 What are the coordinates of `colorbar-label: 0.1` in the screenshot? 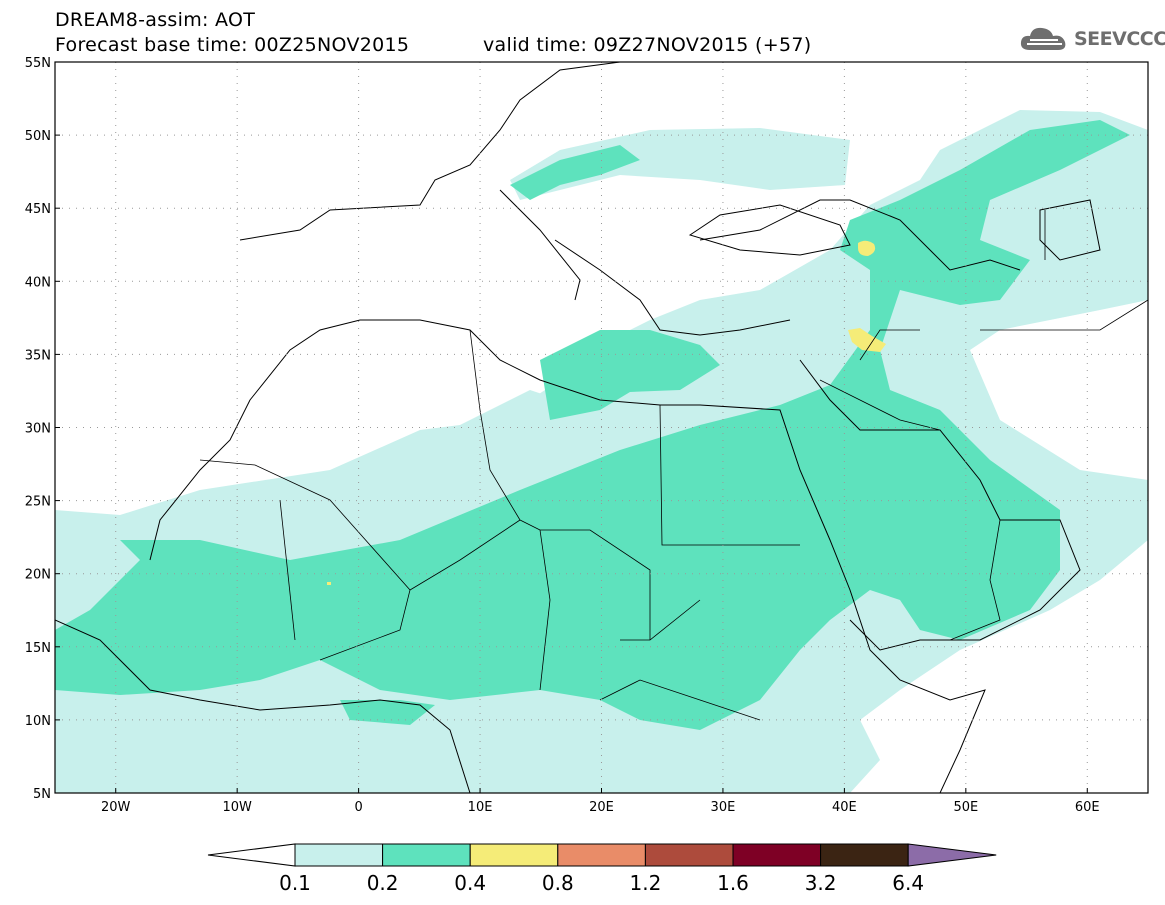 It's located at (295, 883).